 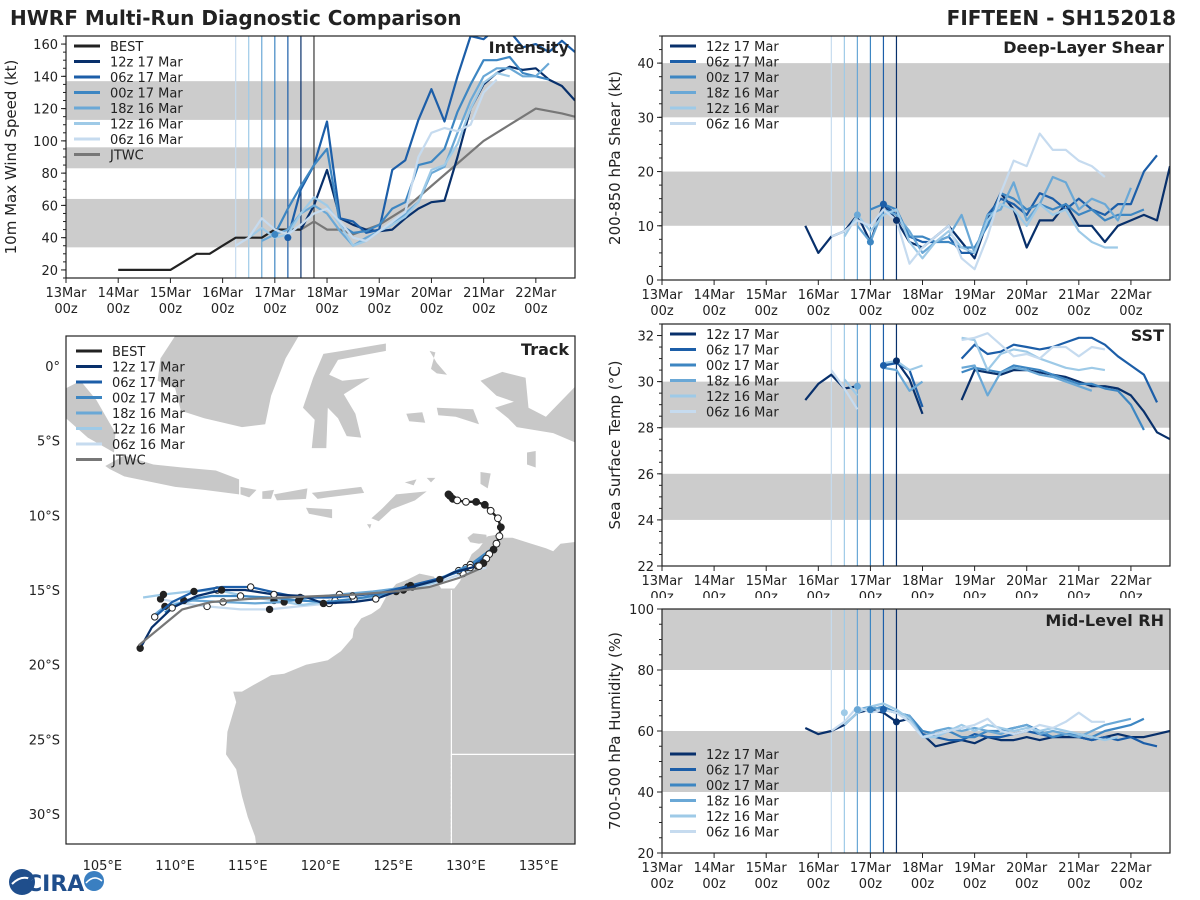 I want to click on x-tick-label: 22Mar, so click(x=1131, y=868).